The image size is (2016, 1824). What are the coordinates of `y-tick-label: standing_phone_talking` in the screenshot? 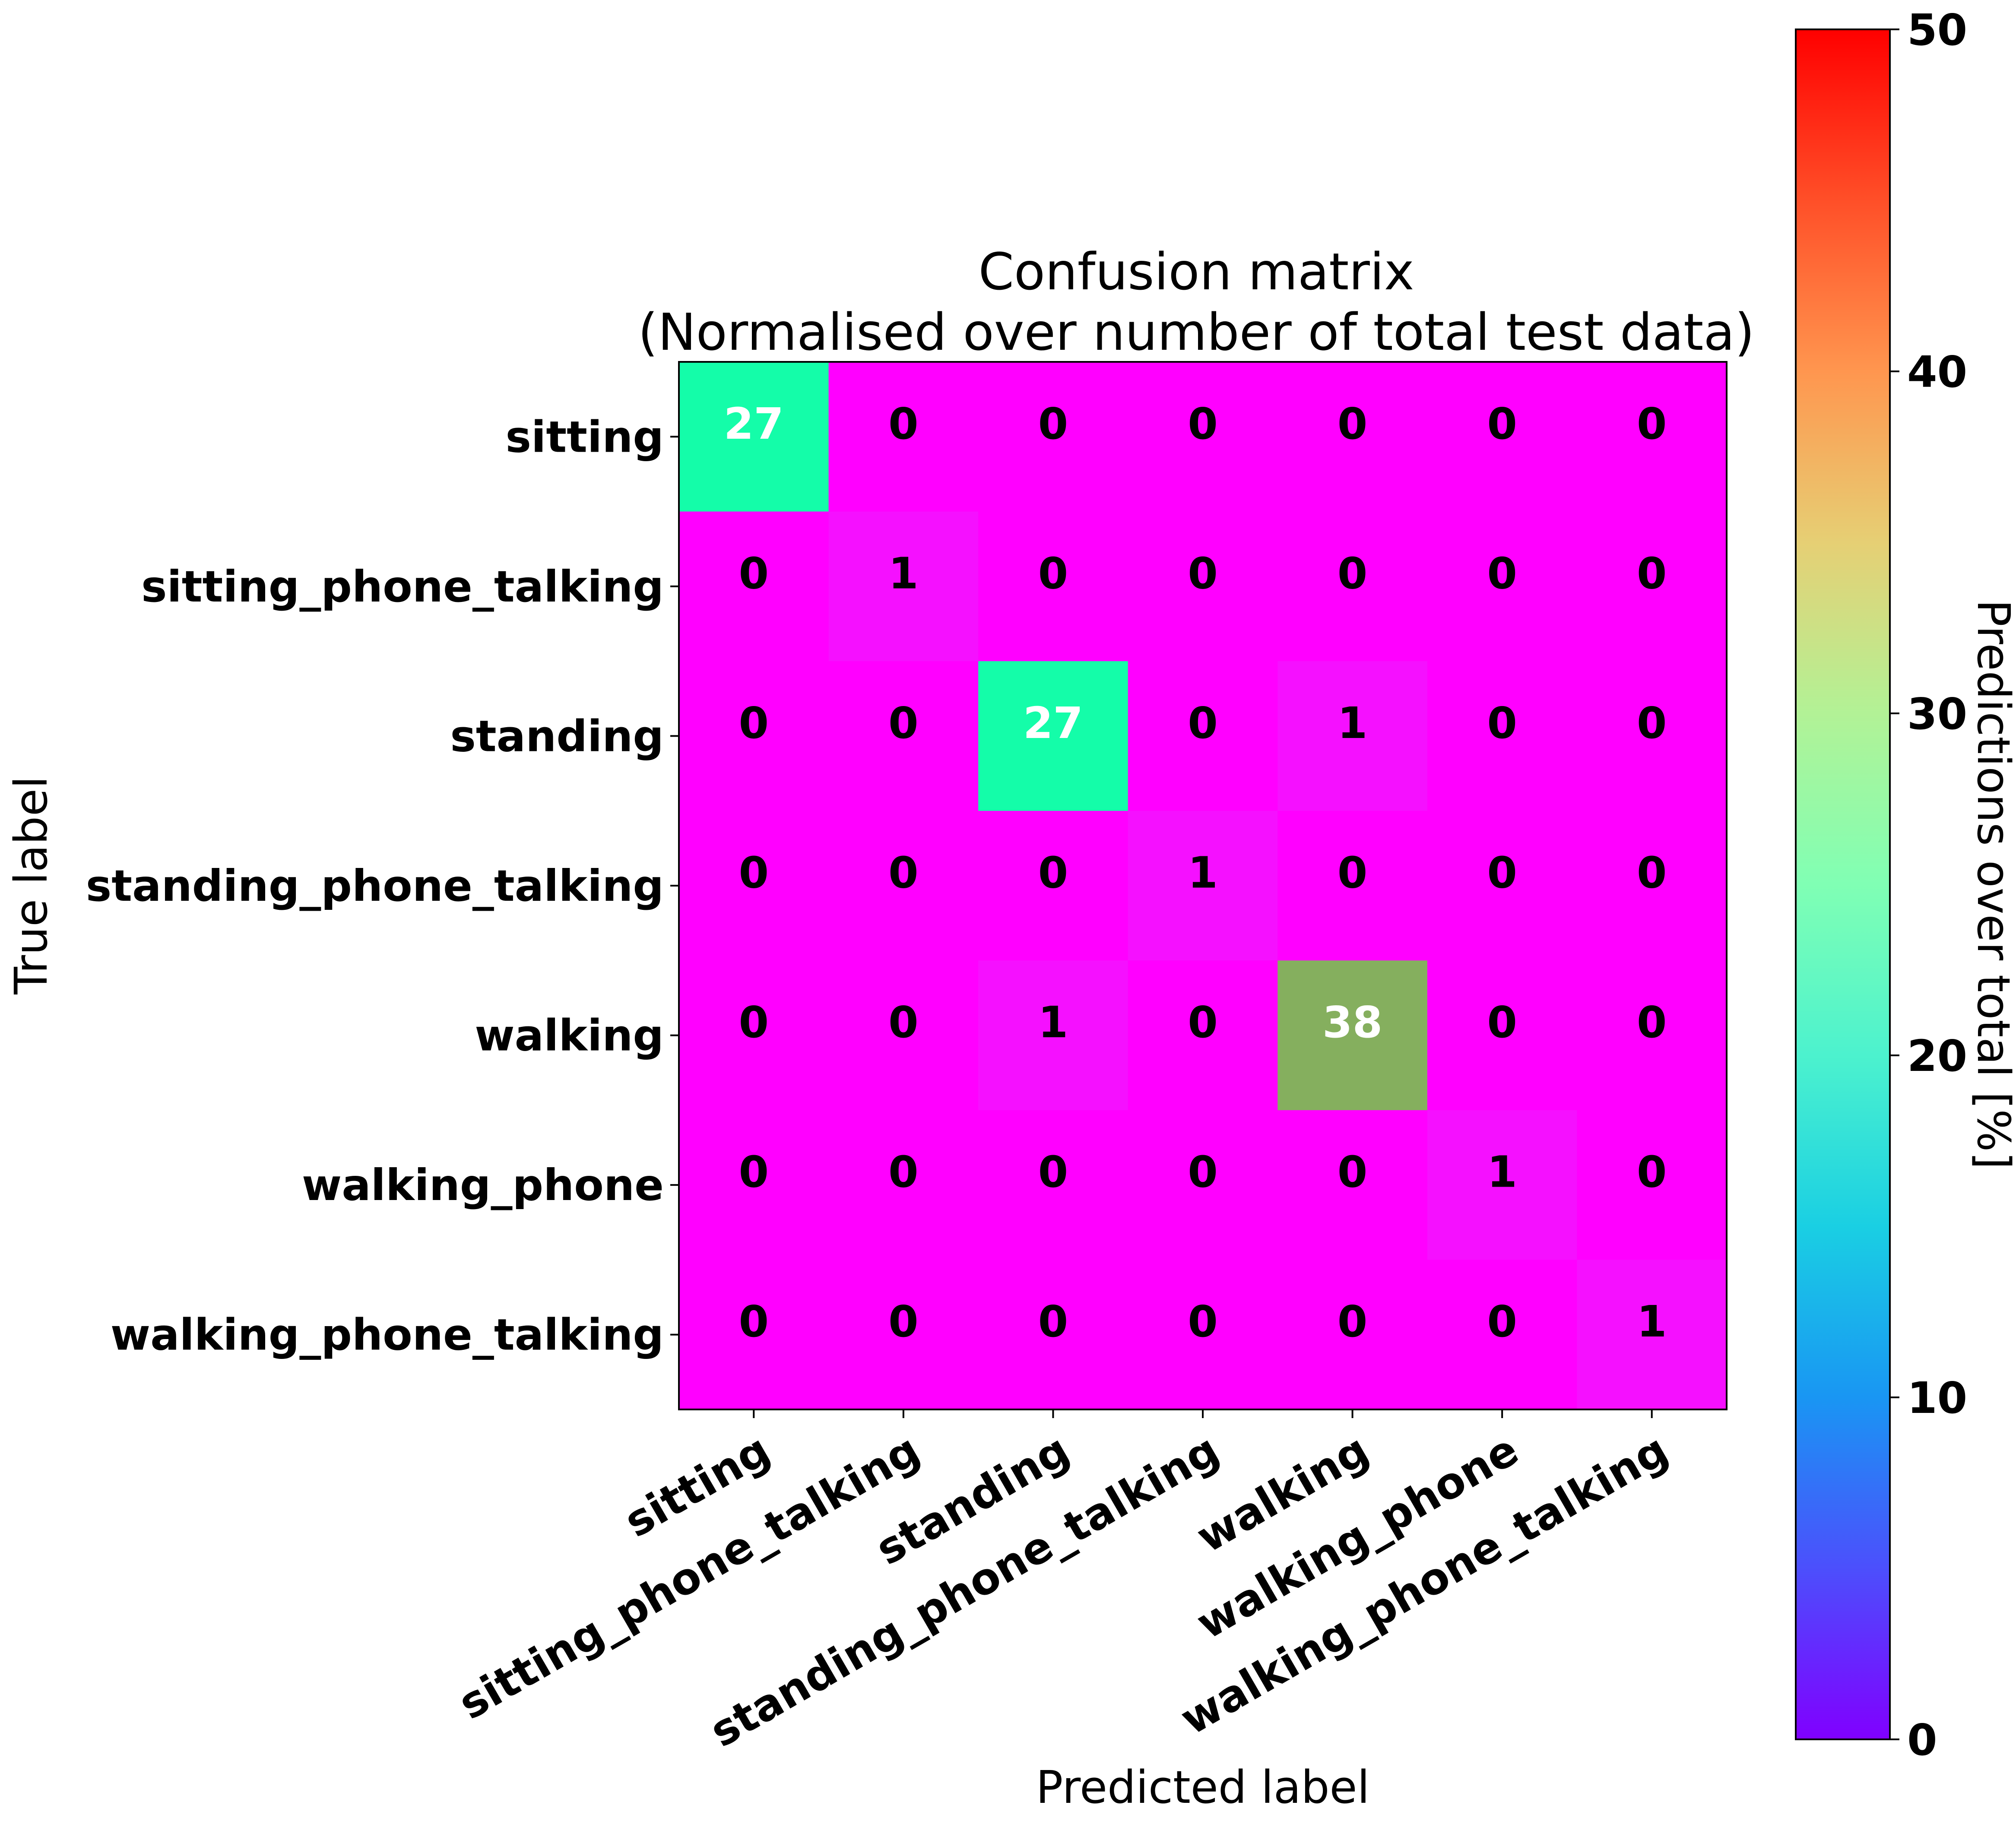 It's located at (375, 886).